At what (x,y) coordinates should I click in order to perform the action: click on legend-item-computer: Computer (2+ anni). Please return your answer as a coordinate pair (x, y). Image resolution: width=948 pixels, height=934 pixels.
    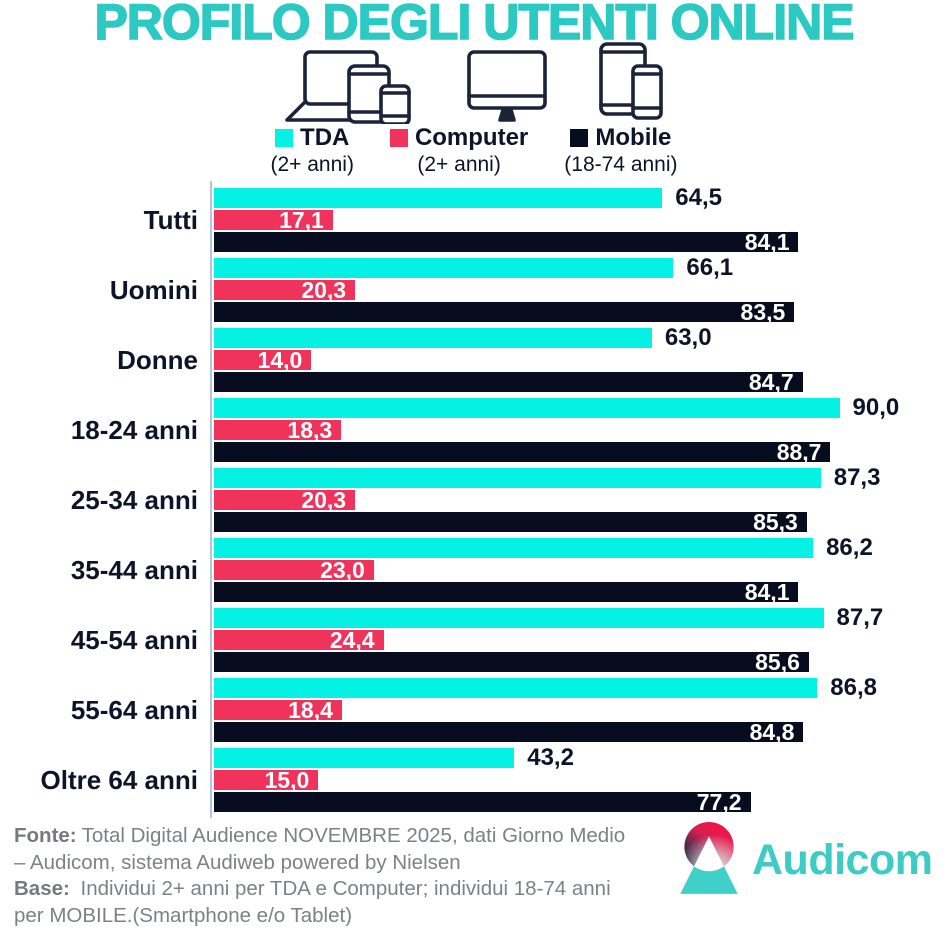
    Looking at the image, I should click on (459, 150).